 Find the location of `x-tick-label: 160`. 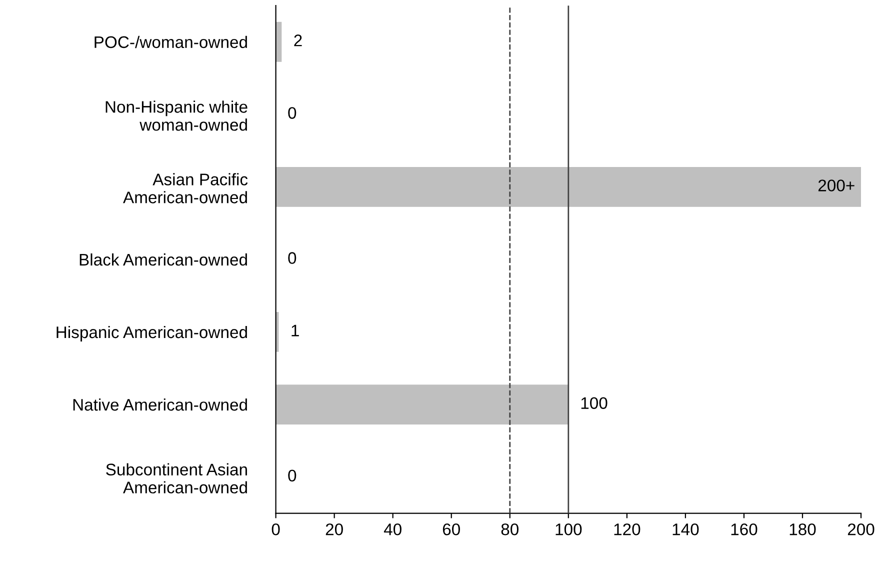

x-tick-label: 160 is located at coordinates (744, 529).